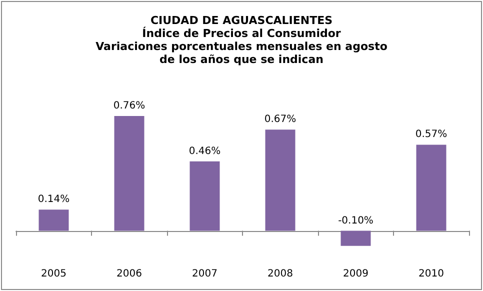 The width and height of the screenshot is (483, 291). Describe the element at coordinates (280, 120) in the screenshot. I see `data-label: 0.67%` at that location.